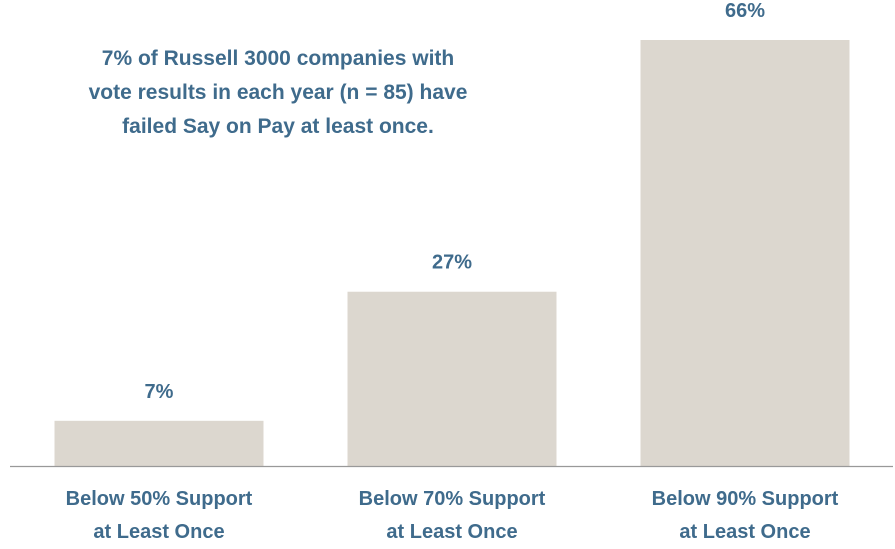 Image resolution: width=895 pixels, height=549 pixels. I want to click on category-label-2-line-1: Below 70% Support, so click(452, 499).